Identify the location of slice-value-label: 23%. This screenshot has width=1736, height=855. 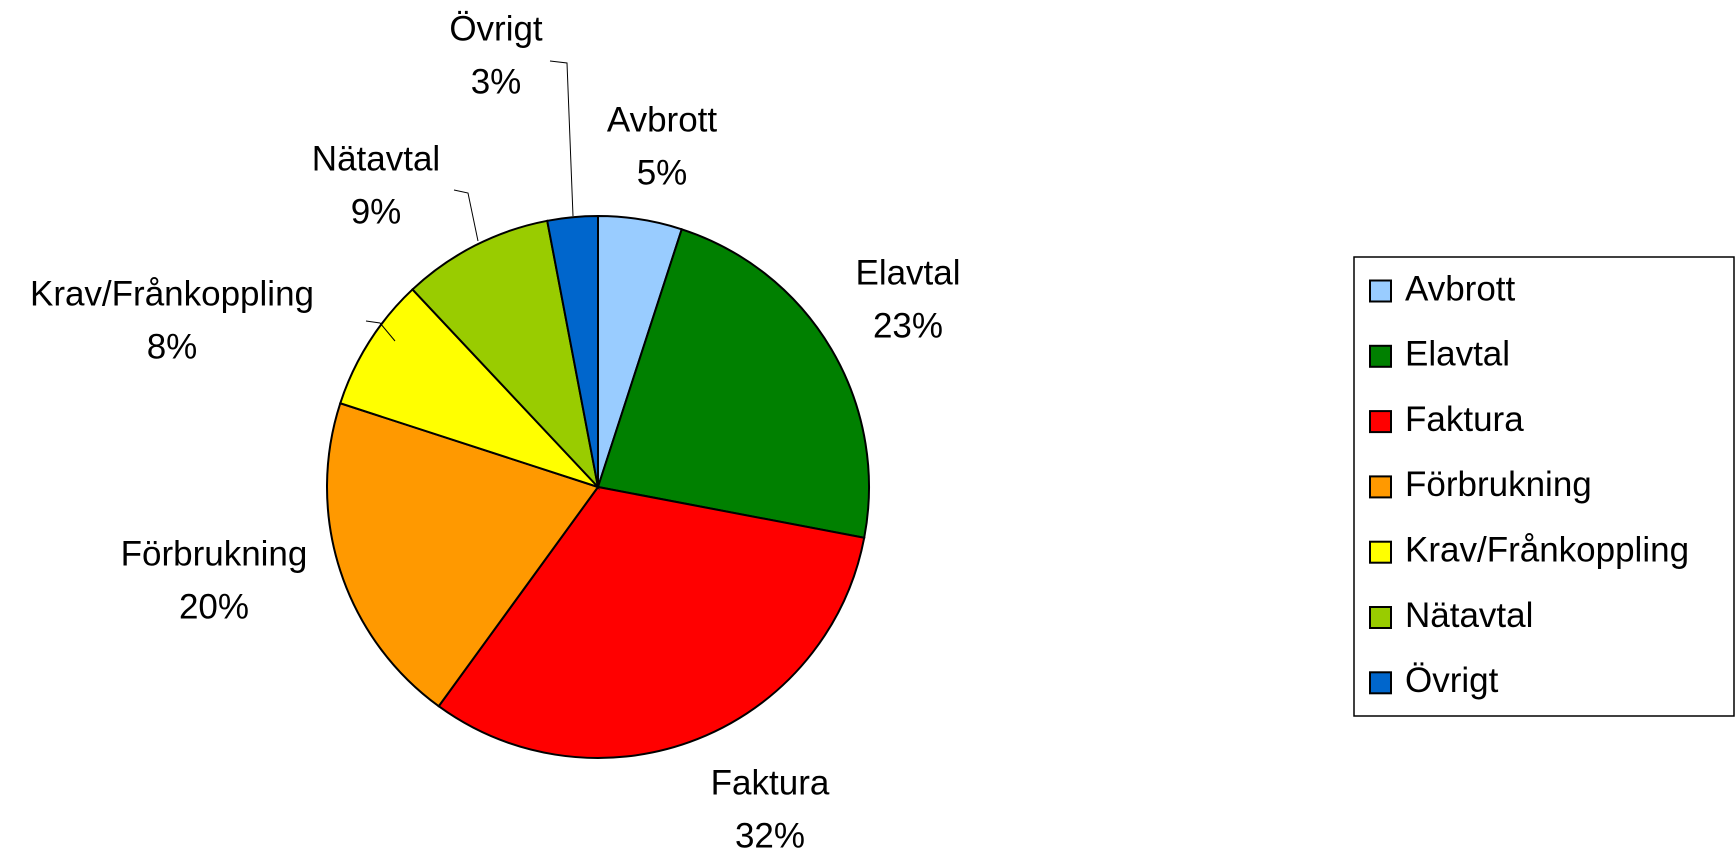
(908, 325).